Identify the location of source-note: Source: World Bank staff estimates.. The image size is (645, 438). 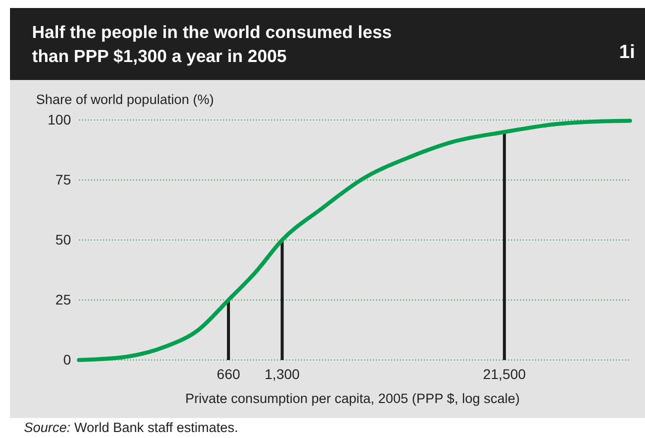
(131, 427).